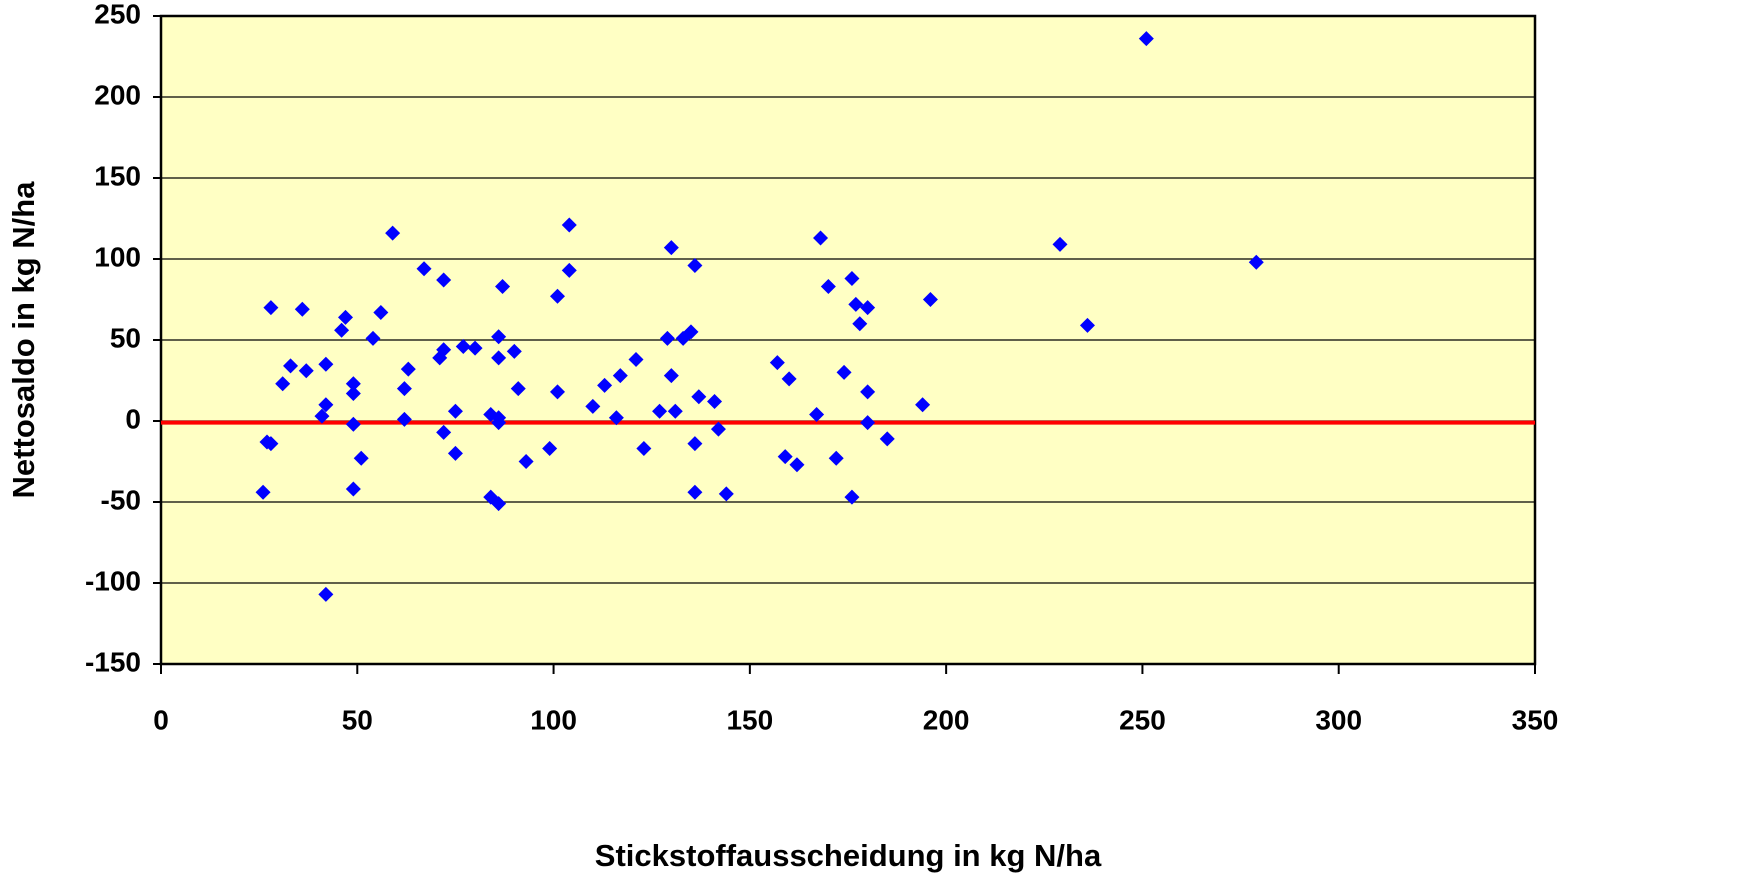 This screenshot has height=893, width=1751. What do you see at coordinates (553, 719) in the screenshot?
I see `x-tick-label: 100` at bounding box center [553, 719].